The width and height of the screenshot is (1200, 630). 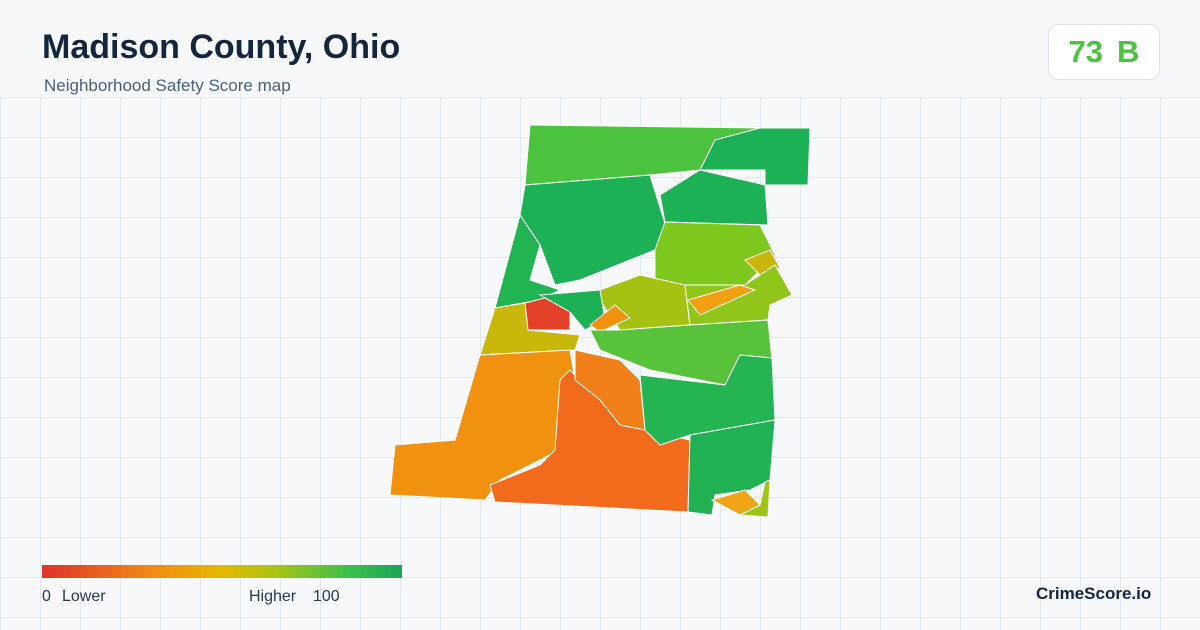 What do you see at coordinates (222, 571) in the screenshot?
I see `legend-gradient` at bounding box center [222, 571].